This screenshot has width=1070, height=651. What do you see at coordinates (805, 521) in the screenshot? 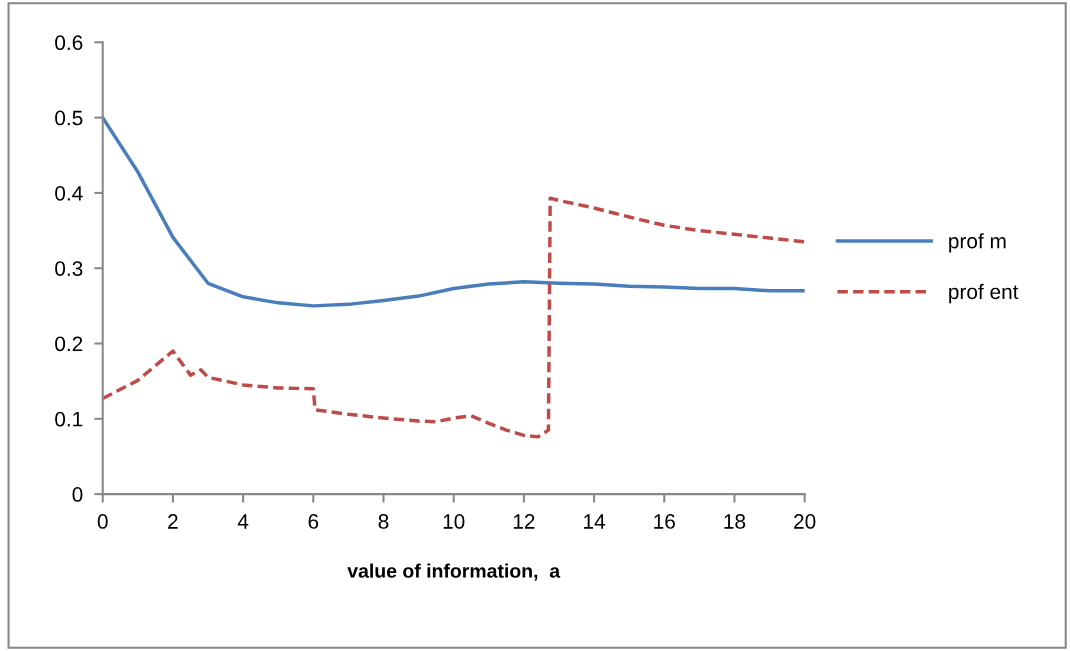
I see `x-tick-label: 20` at bounding box center [805, 521].